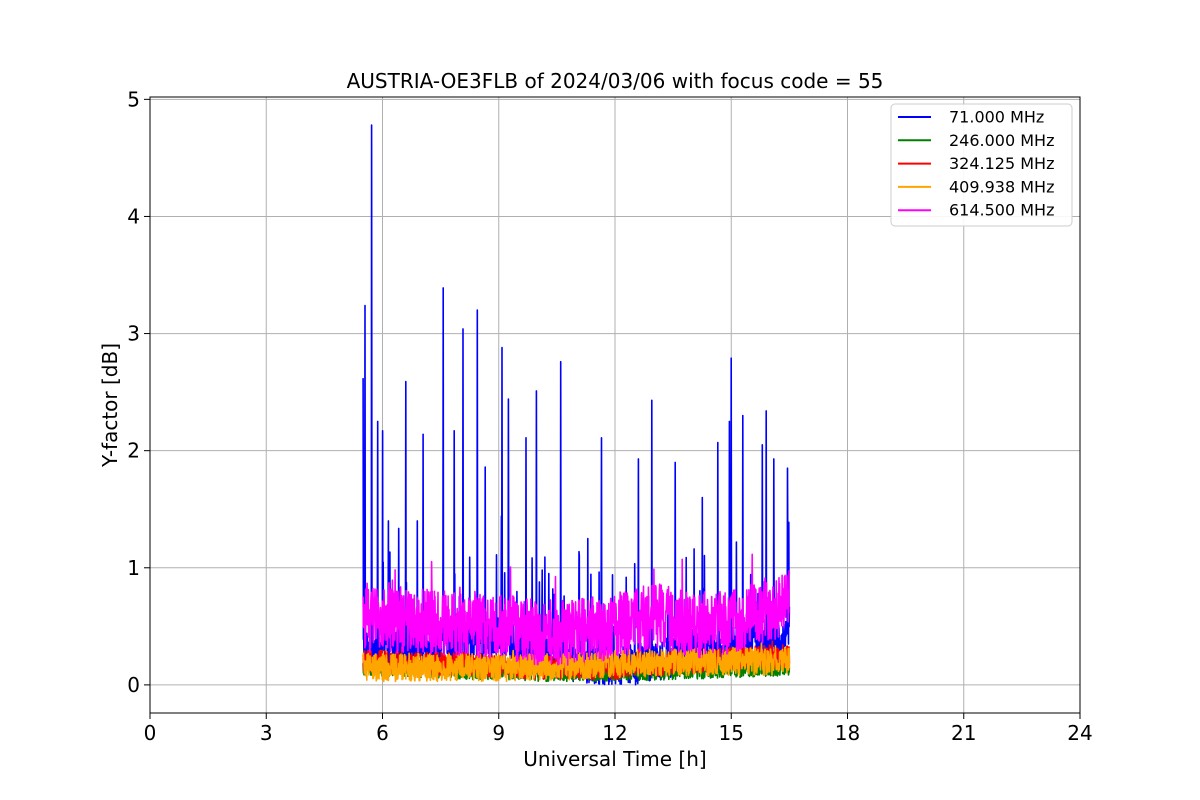 Image resolution: width=1200 pixels, height=800 pixels. What do you see at coordinates (996, 117) in the screenshot?
I see `legend-label: 71.000 MHz` at bounding box center [996, 117].